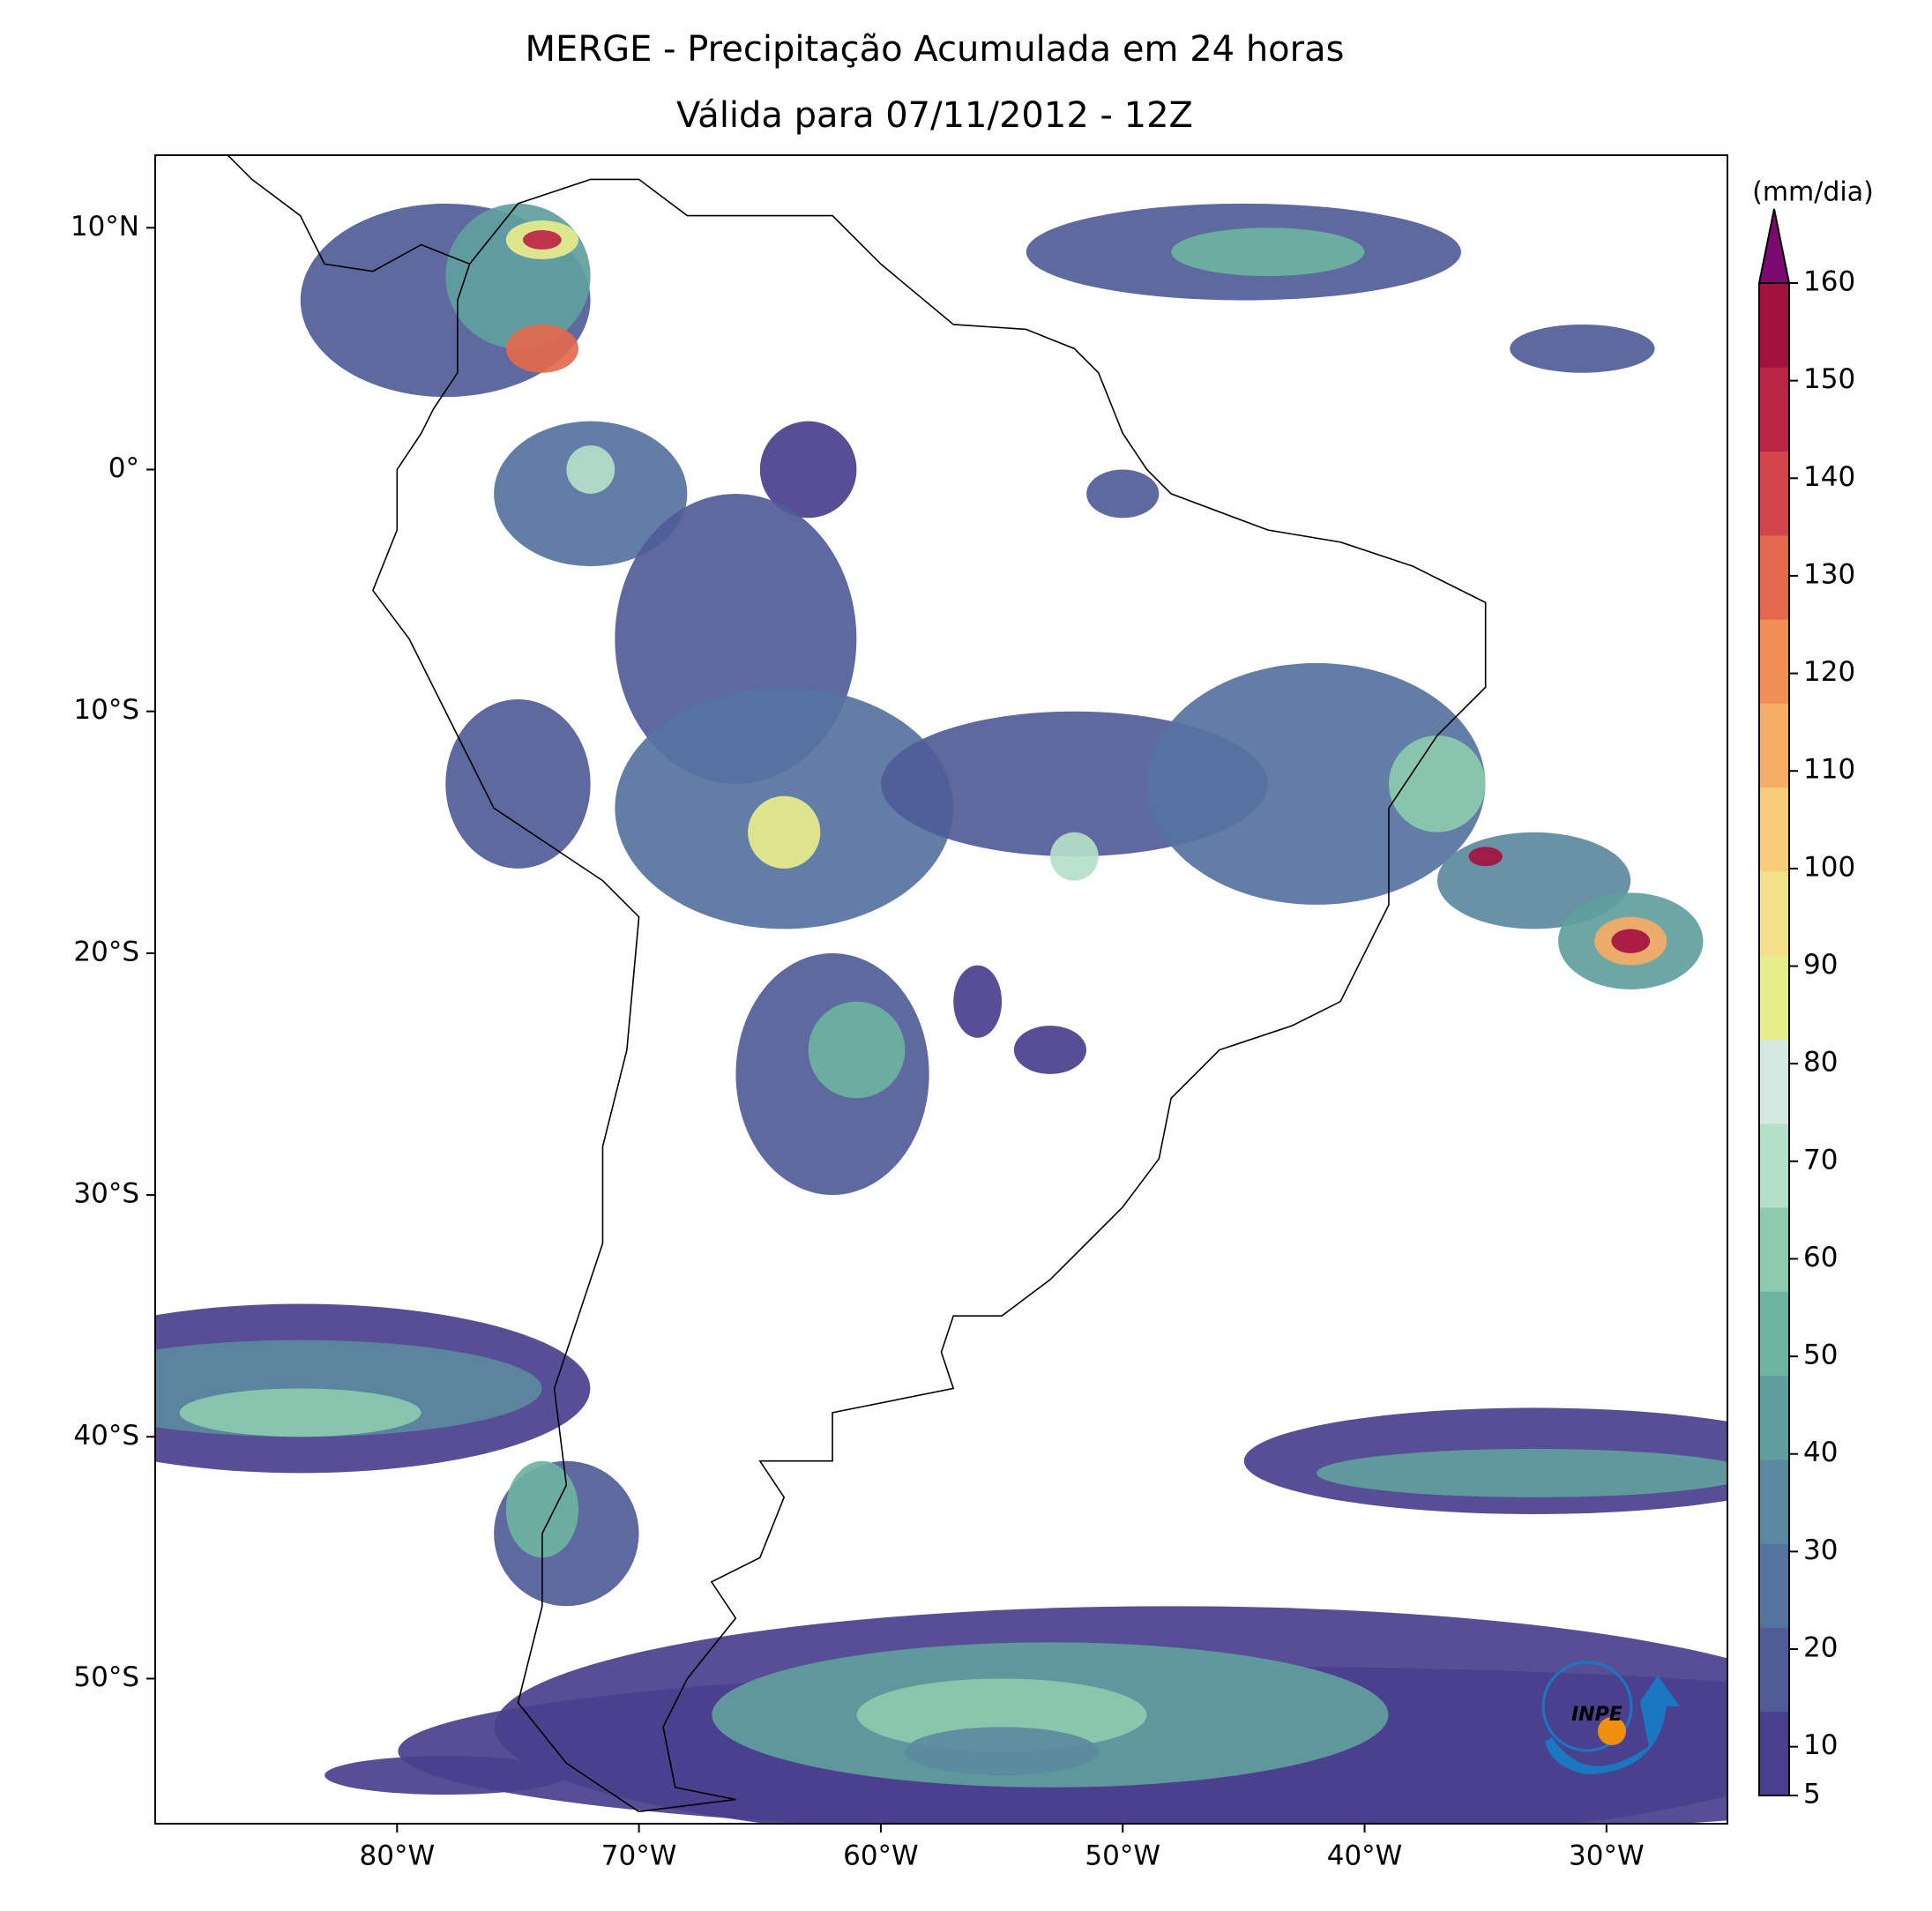 Image resolution: width=1932 pixels, height=1911 pixels. I want to click on y-tick-label: 50°S, so click(106, 1677).